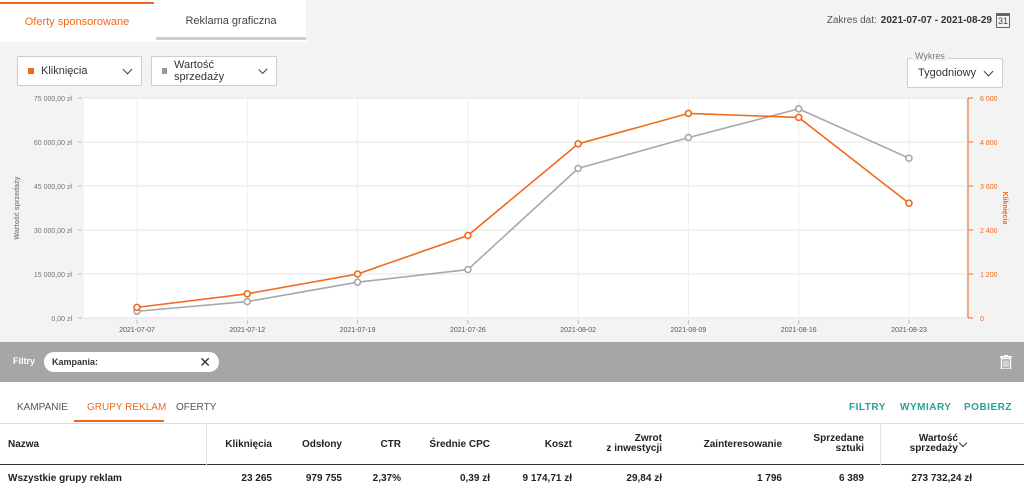 Image resolution: width=1024 pixels, height=490 pixels. Describe the element at coordinates (248, 444) in the screenshot. I see `header-clicks: Kliknięcia` at that location.